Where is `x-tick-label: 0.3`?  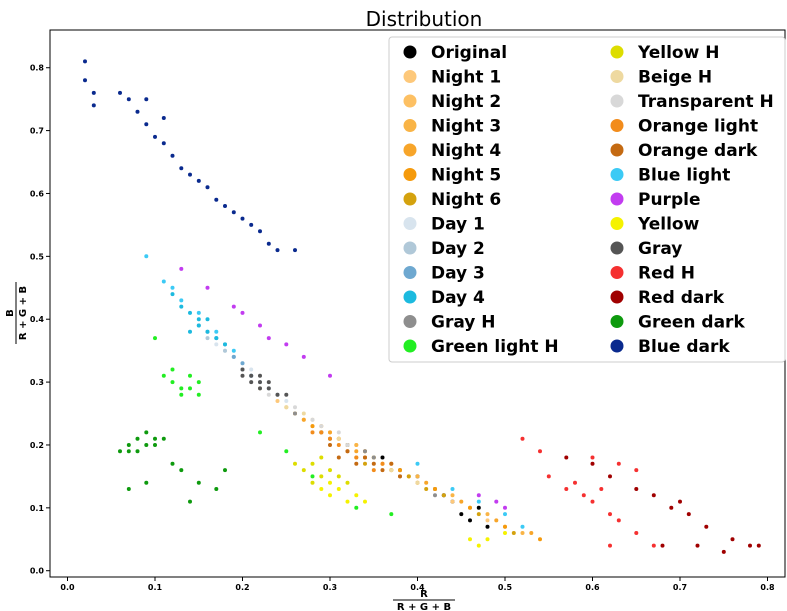
x-tick-label: 0.3 is located at coordinates (330, 587).